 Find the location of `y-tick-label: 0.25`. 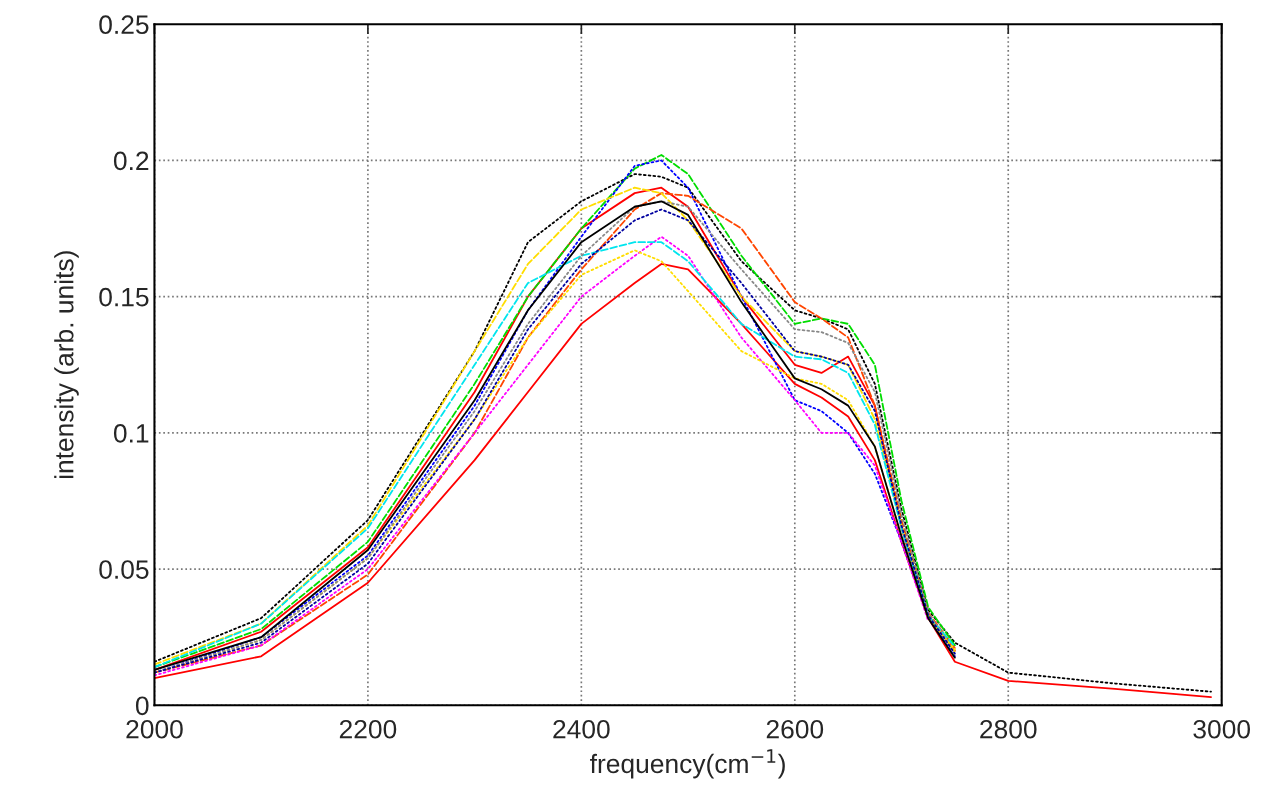

y-tick-label: 0.25 is located at coordinates (124, 25).